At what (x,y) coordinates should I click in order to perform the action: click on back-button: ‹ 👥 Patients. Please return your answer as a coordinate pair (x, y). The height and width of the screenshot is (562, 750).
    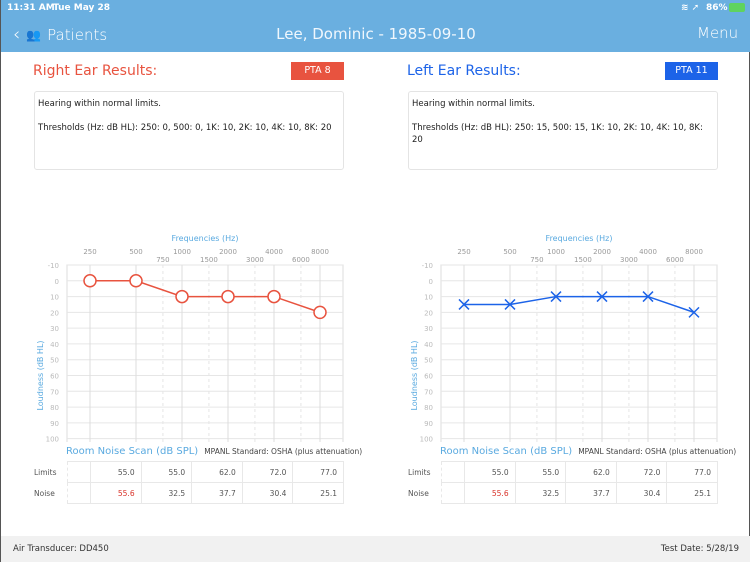
    Looking at the image, I should click on (60, 34).